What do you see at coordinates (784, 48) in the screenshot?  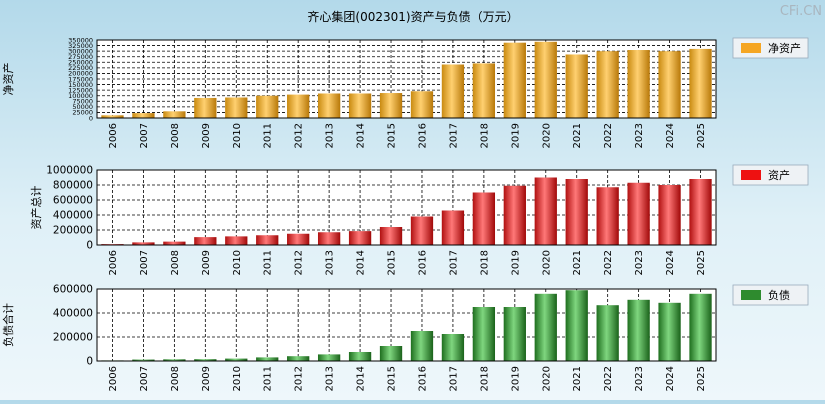 I see `legend-label: 净资产` at bounding box center [784, 48].